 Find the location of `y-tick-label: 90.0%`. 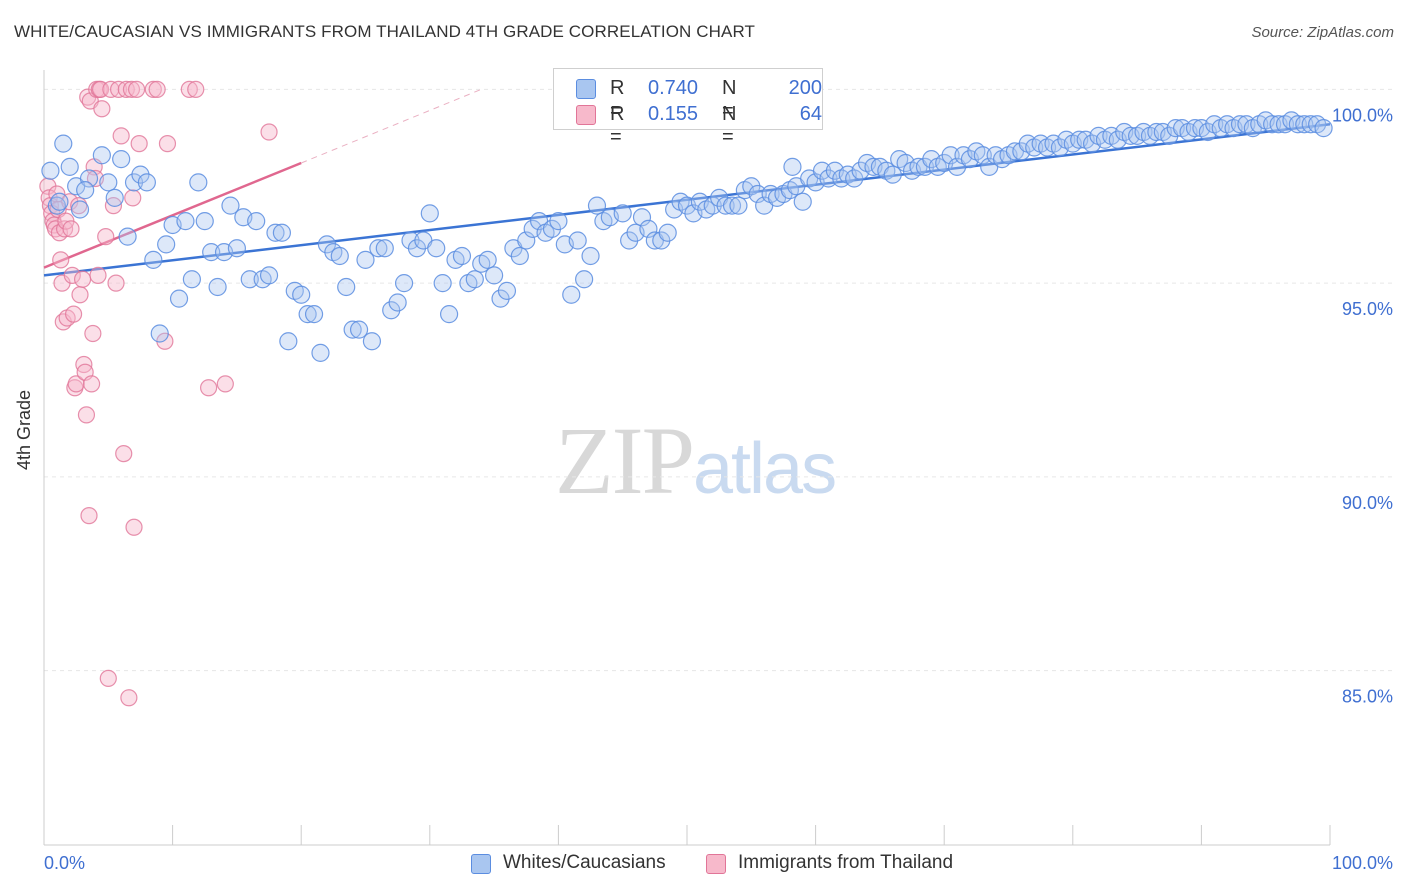

y-tick-label: 90.0% is located at coordinates (1367, 503).